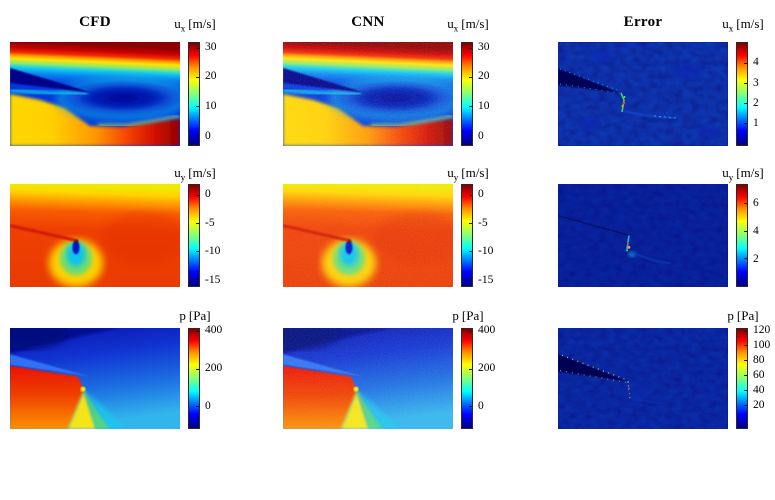 This screenshot has width=775, height=500. Describe the element at coordinates (756, 123) in the screenshot. I see `colorbar-tick-label: 1` at that location.